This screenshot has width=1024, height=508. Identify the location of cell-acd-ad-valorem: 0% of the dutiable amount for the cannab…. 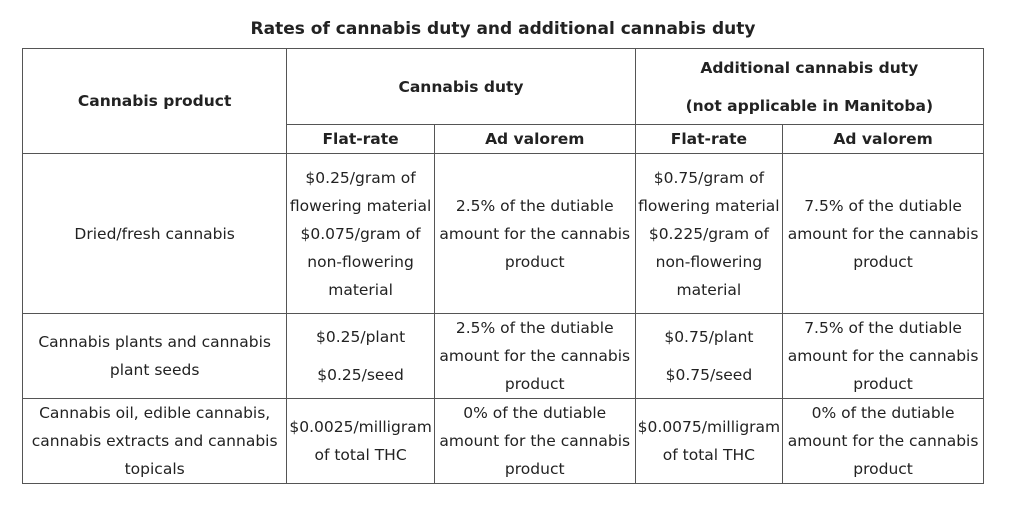
(883, 441).